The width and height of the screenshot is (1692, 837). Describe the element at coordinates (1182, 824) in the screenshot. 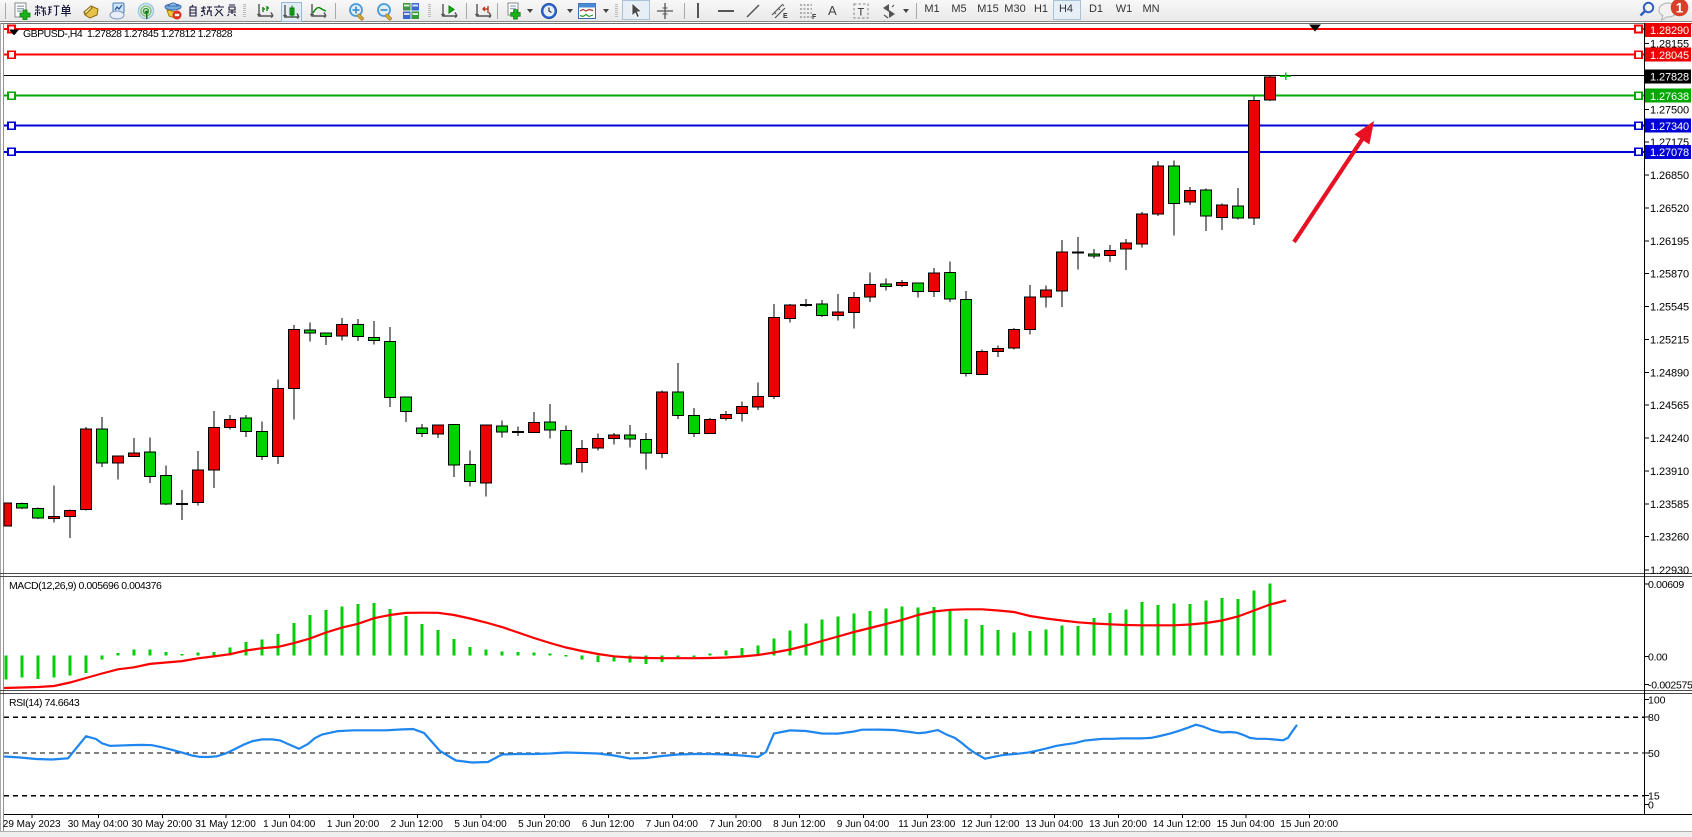

I see `svg-text: 14 Jun 12:00` at that location.